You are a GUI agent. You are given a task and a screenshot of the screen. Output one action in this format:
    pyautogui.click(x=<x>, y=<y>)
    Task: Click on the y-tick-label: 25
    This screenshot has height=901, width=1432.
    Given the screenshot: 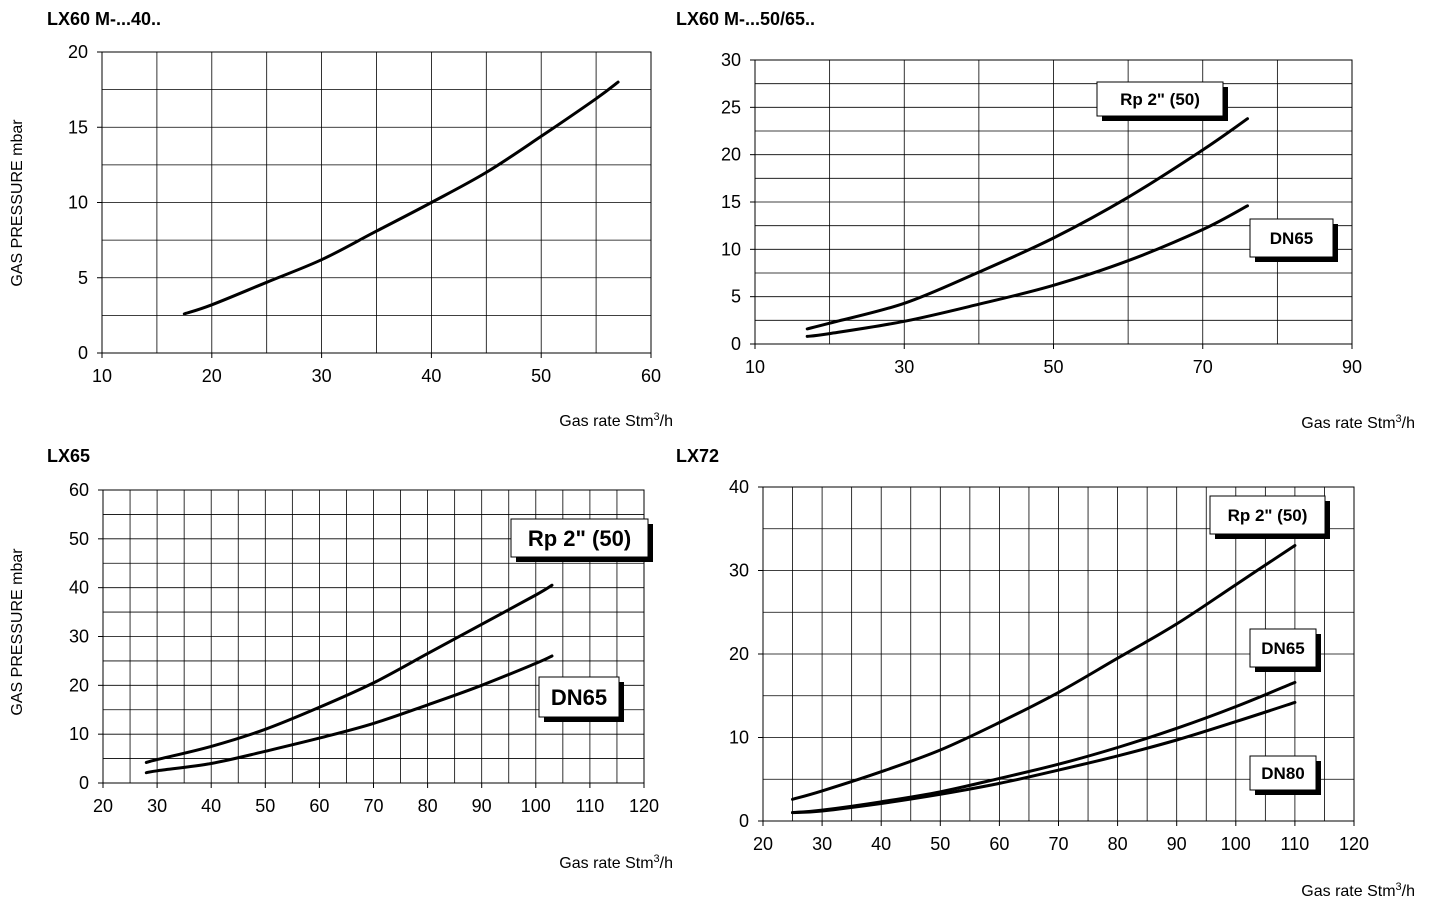 What is the action you would take?
    pyautogui.click(x=731, y=107)
    